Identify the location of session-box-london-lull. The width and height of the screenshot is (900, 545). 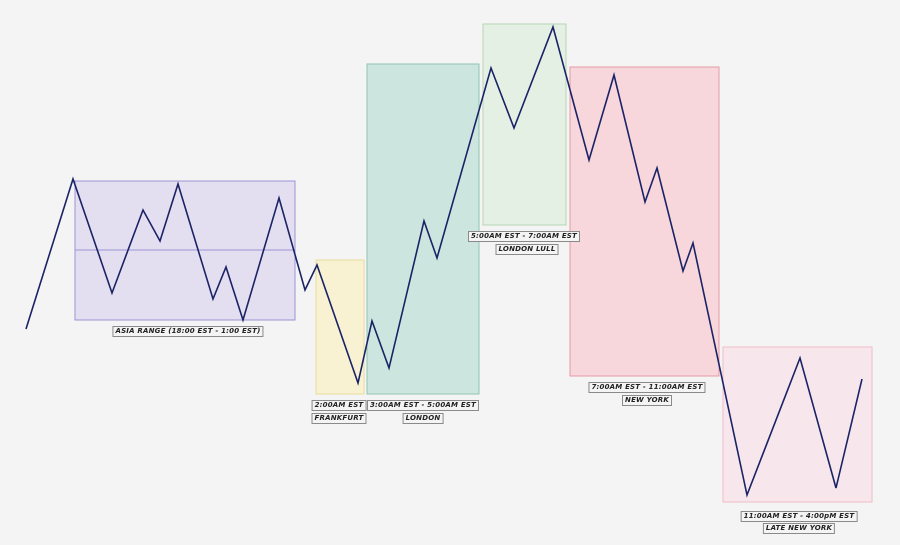
(524, 124).